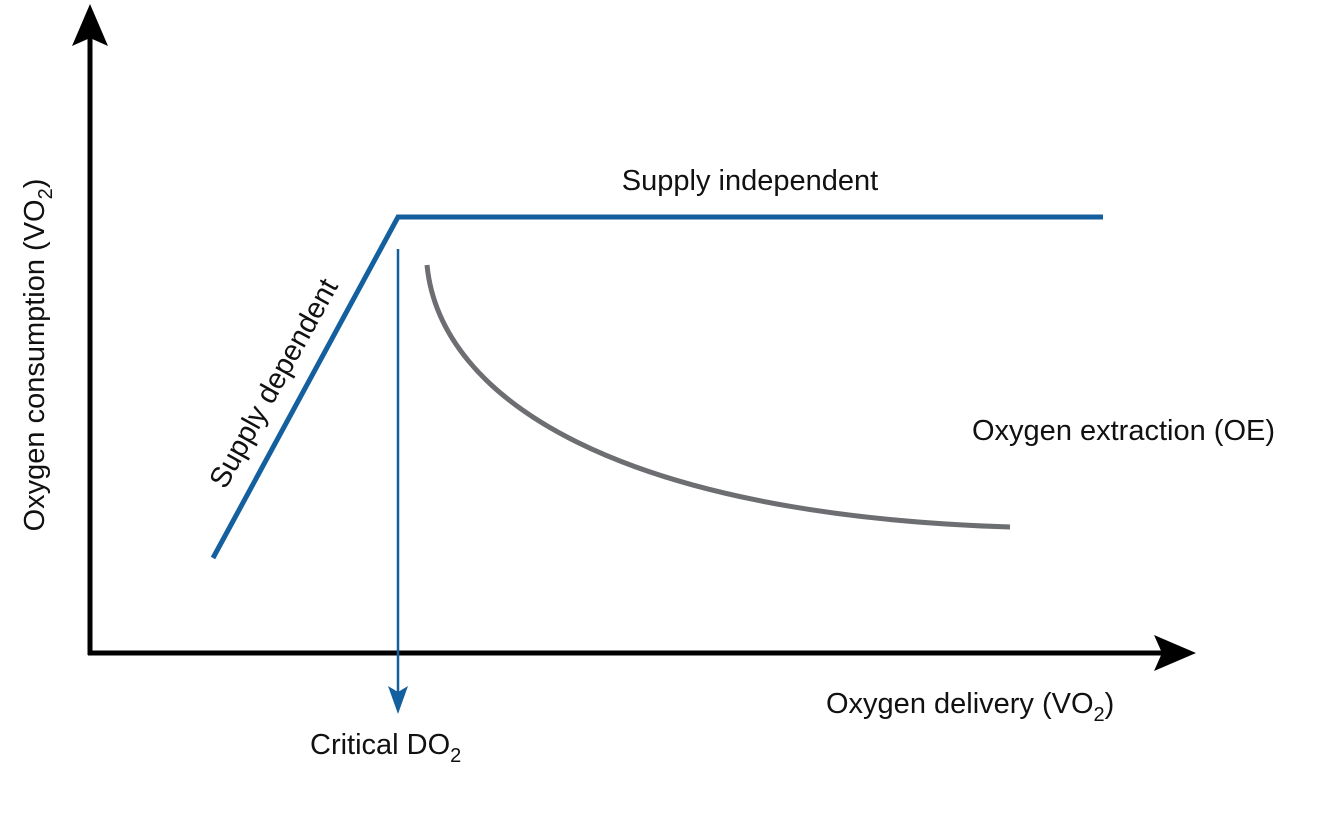 This screenshot has height=829, width=1325. I want to click on critical-label-text: Critical DO, so click(380, 745).